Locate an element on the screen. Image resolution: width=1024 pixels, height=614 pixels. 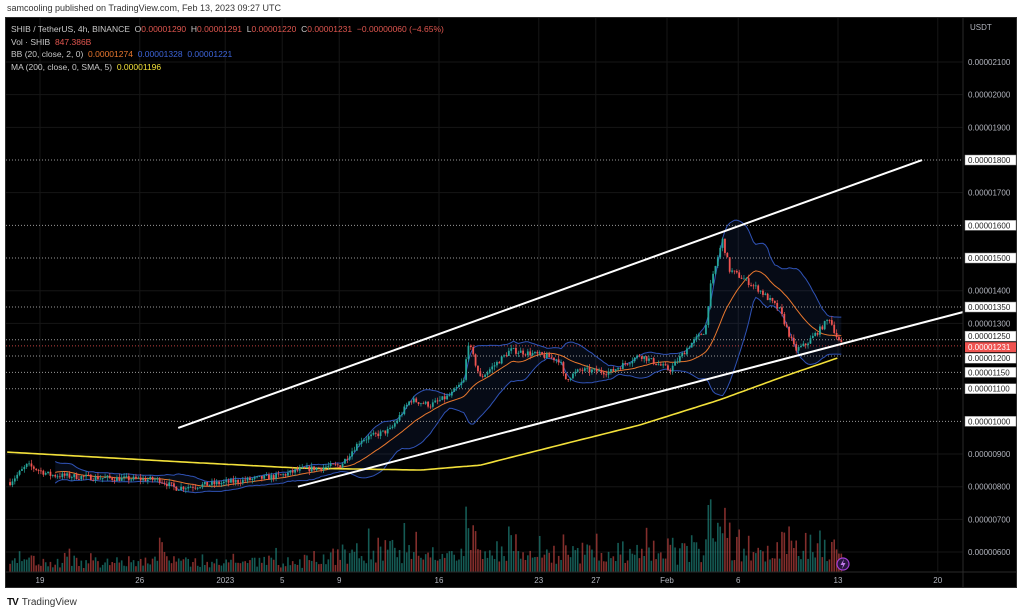
current-price-label: 0.00001231 is located at coordinates (989, 347).